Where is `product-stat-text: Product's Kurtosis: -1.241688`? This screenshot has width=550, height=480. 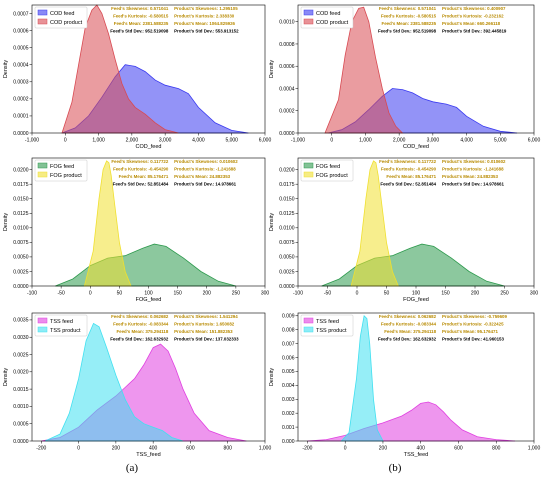
product-stat-text: Product's Kurtosis: -1.241688 is located at coordinates (205, 169).